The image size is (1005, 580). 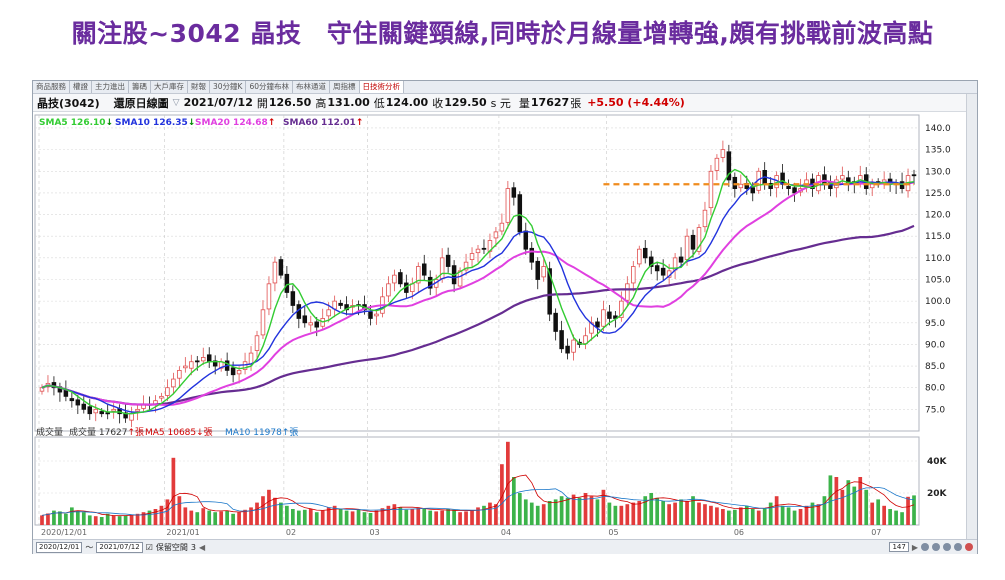 I want to click on low-label: 低, so click(x=379, y=103).